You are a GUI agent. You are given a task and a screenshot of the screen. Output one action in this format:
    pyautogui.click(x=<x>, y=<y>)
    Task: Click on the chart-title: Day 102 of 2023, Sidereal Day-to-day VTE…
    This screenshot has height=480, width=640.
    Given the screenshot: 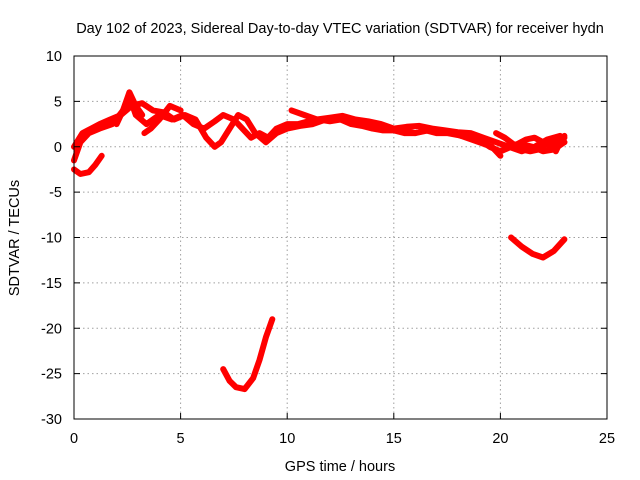 What is the action you would take?
    pyautogui.click(x=340, y=29)
    